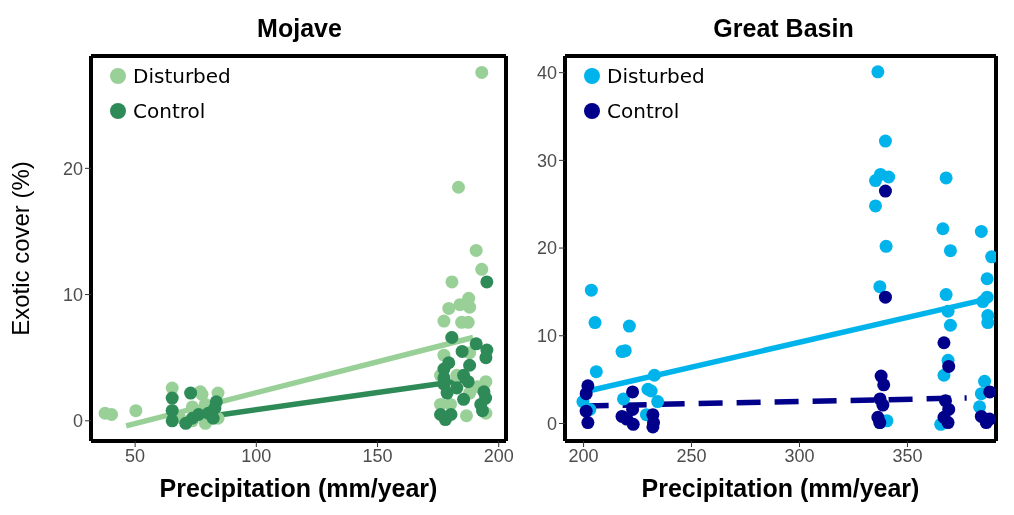 The height and width of the screenshot is (515, 1014). Describe the element at coordinates (299, 28) in the screenshot. I see `chart-title: Mojave` at that location.